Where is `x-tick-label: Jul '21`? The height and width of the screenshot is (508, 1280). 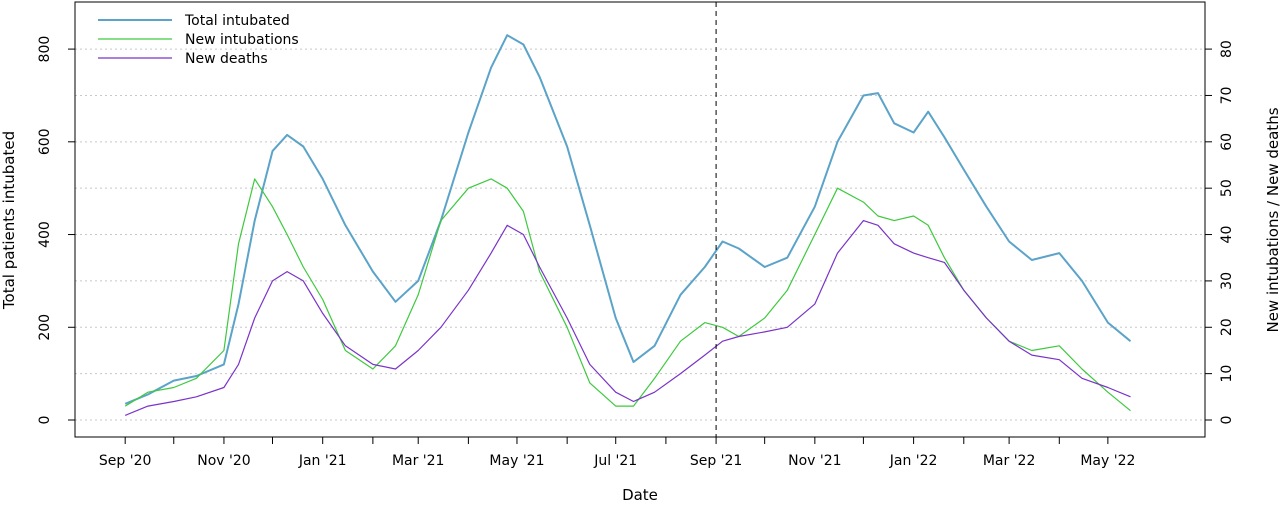
x-tick-label: Jul '21 is located at coordinates (615, 461).